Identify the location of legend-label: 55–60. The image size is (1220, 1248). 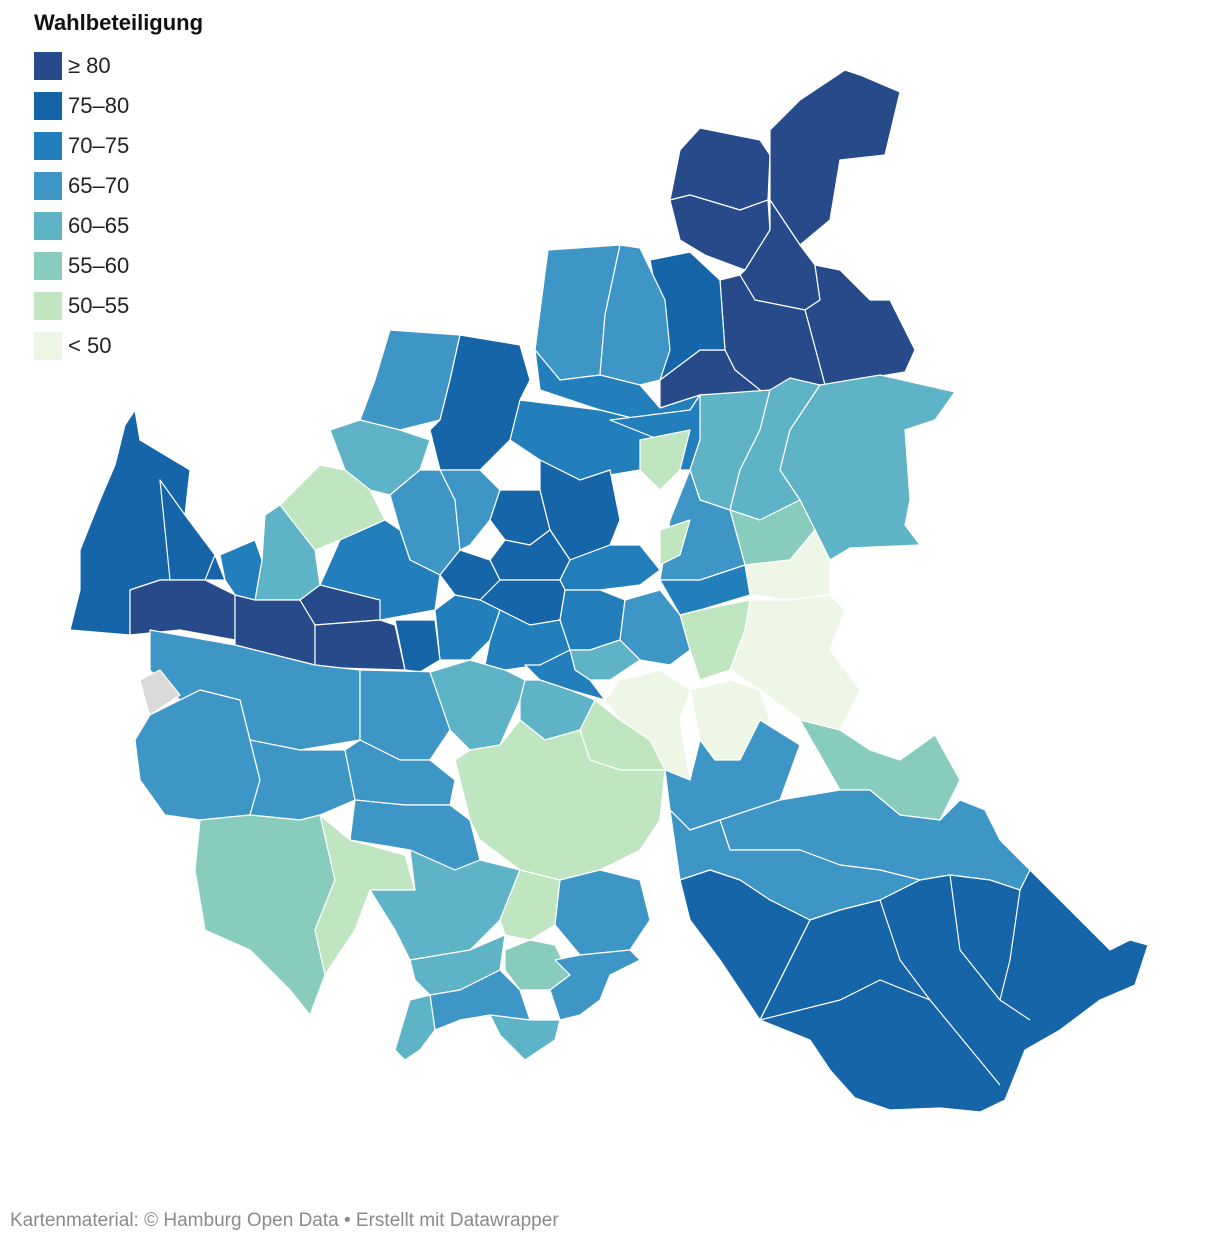
(99, 265).